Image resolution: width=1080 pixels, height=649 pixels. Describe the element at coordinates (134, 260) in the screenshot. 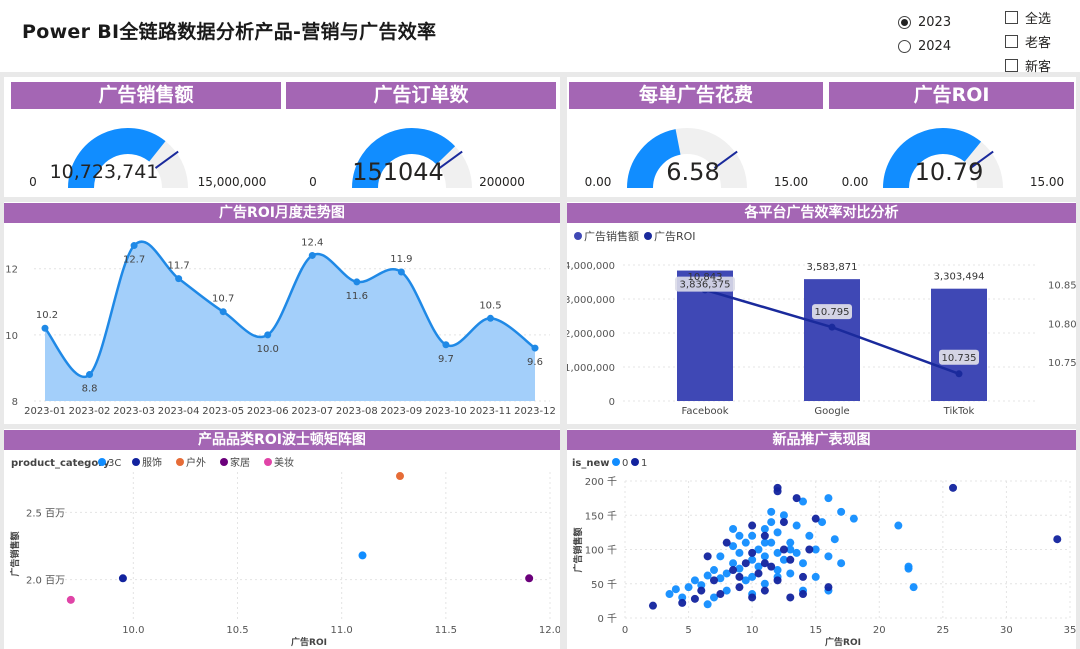

I see `data-label: 12.7` at that location.